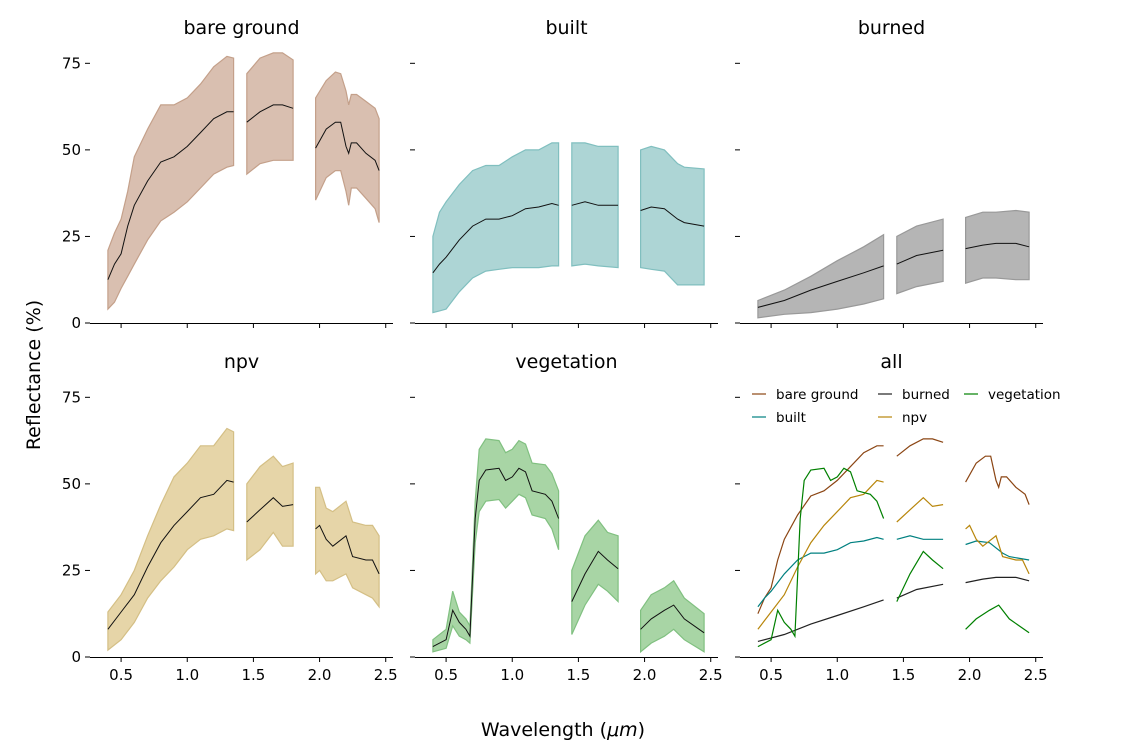 The image size is (1125, 750). What do you see at coordinates (791, 418) in the screenshot?
I see `legend-label: built` at bounding box center [791, 418].